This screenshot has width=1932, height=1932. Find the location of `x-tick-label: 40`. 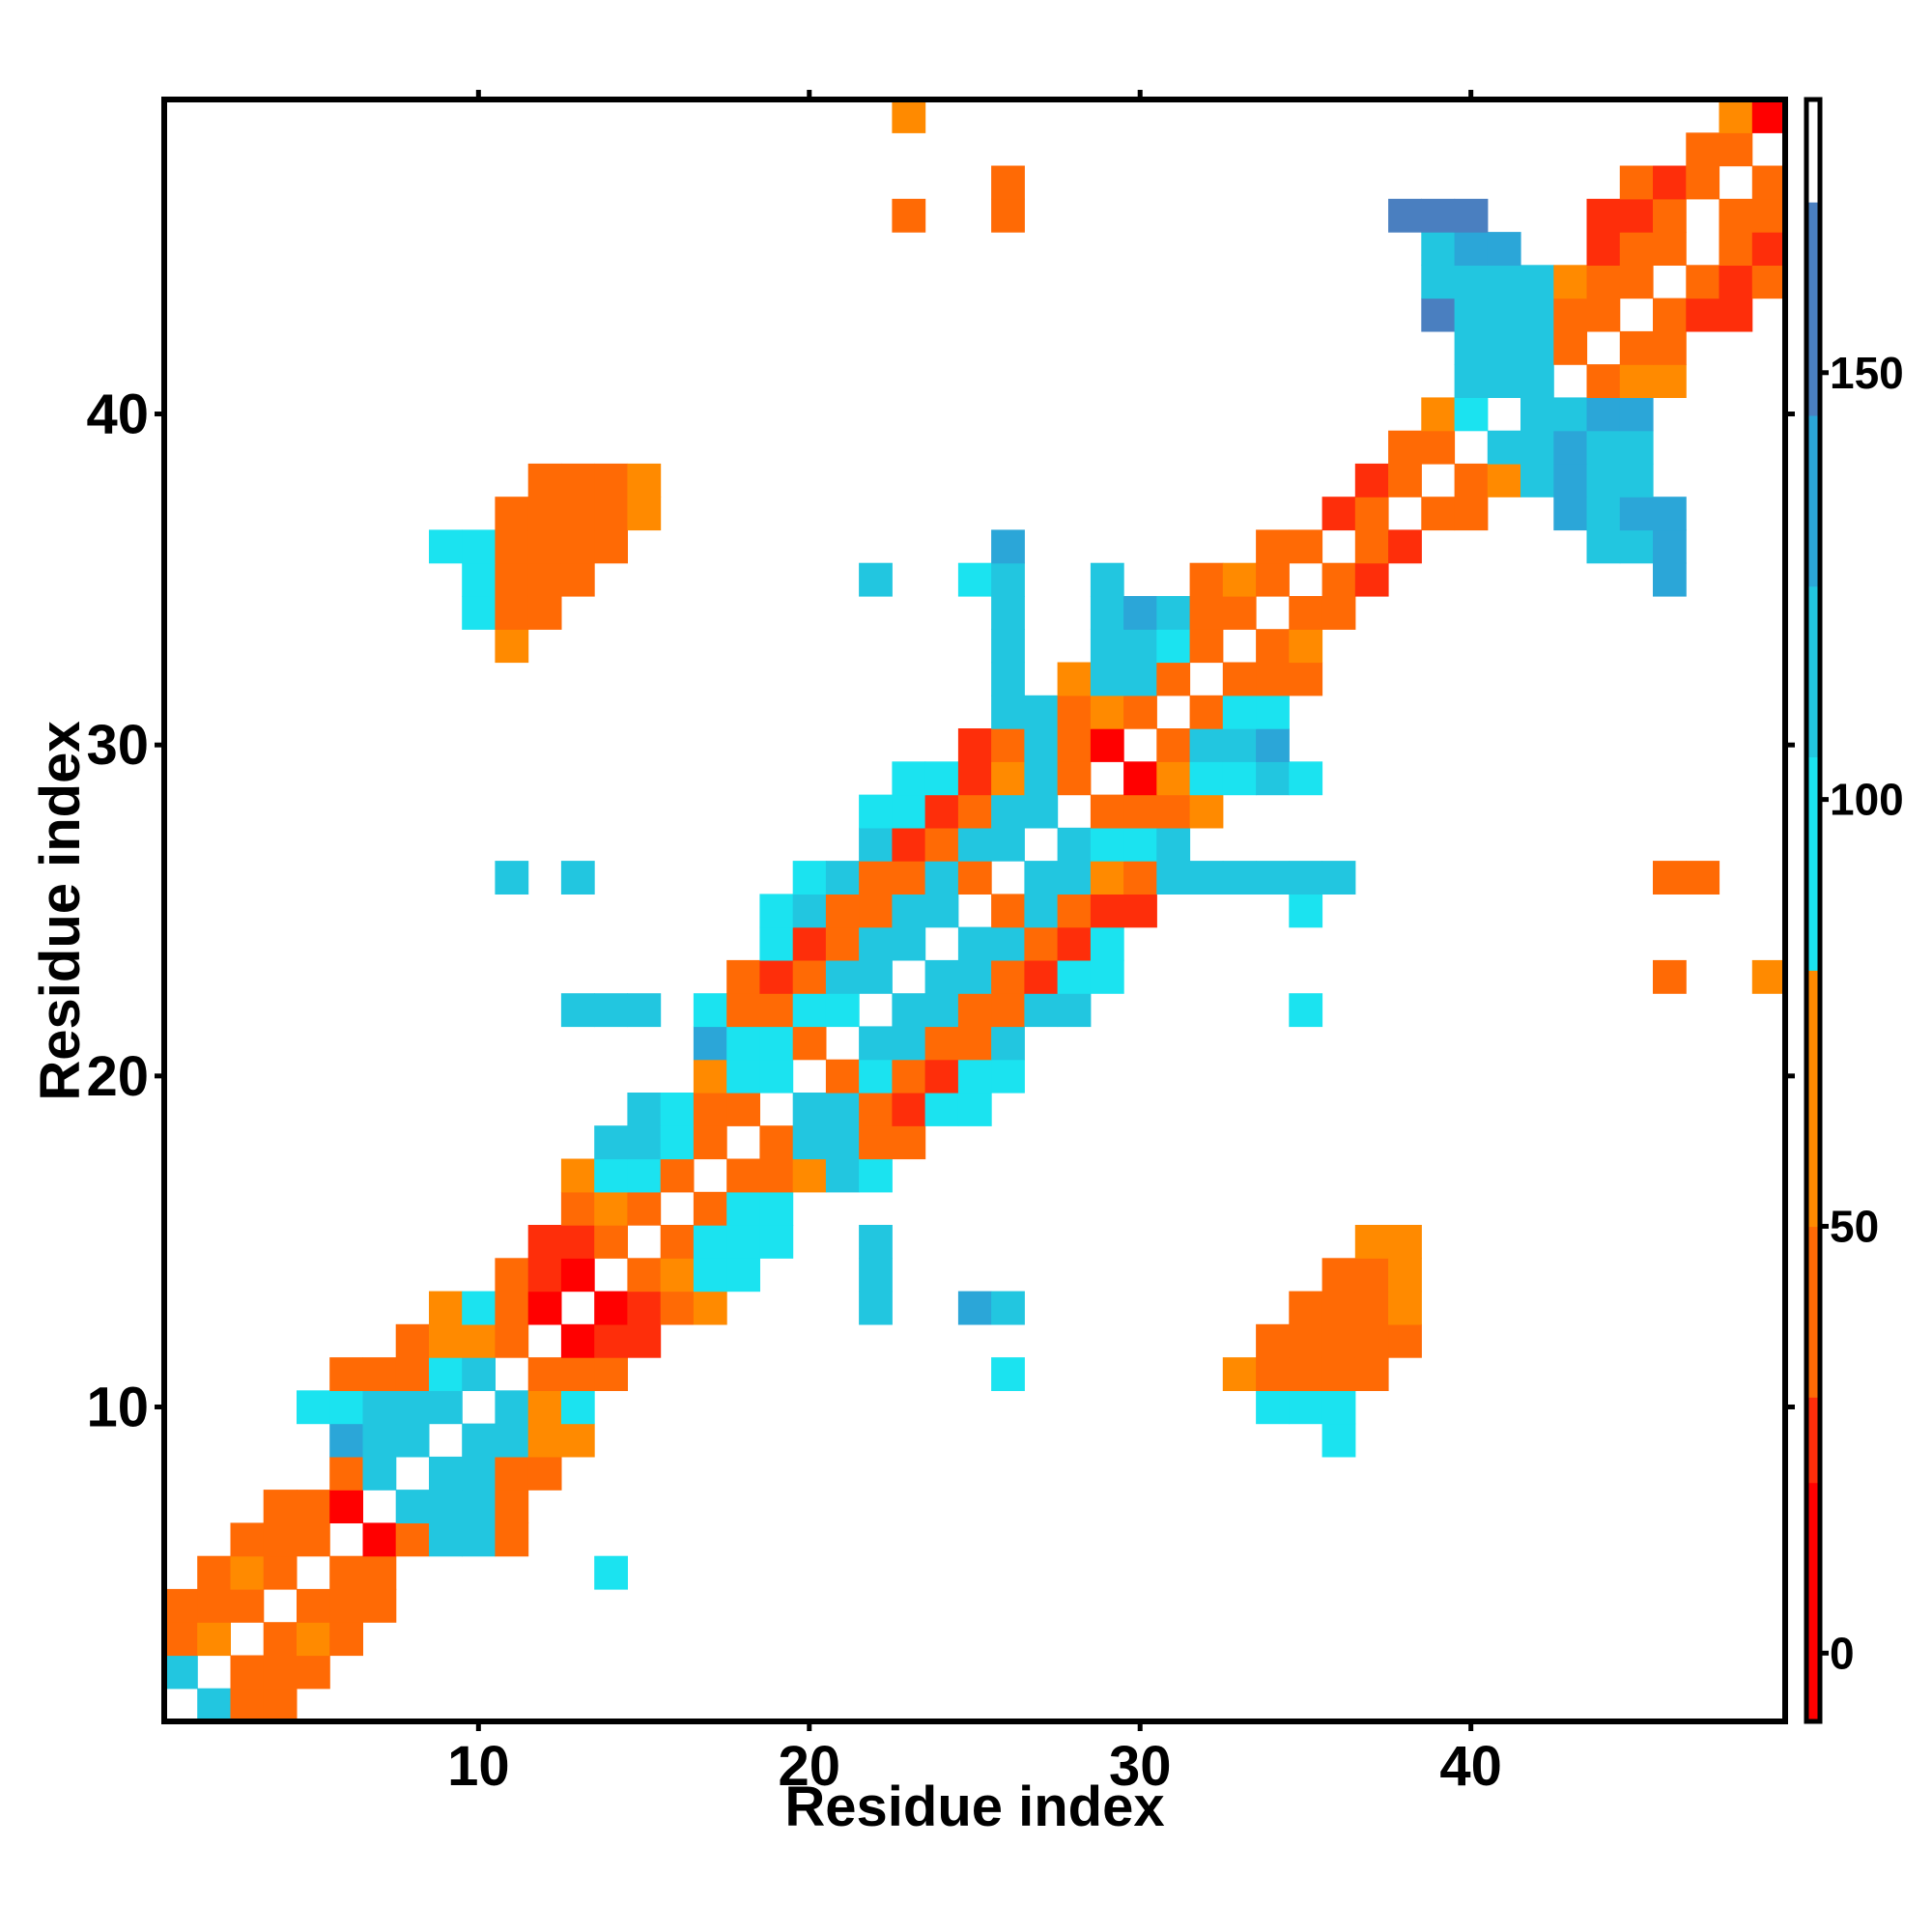

x-tick-label: 40 is located at coordinates (1470, 1766).